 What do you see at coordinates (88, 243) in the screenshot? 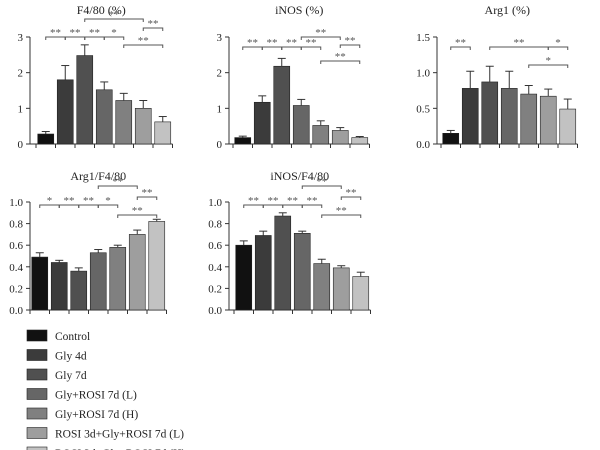
I see `chart-panel-4: Arg1/F4/800.00.20.40.60.81.0 * ** ** *******` at bounding box center [88, 243].